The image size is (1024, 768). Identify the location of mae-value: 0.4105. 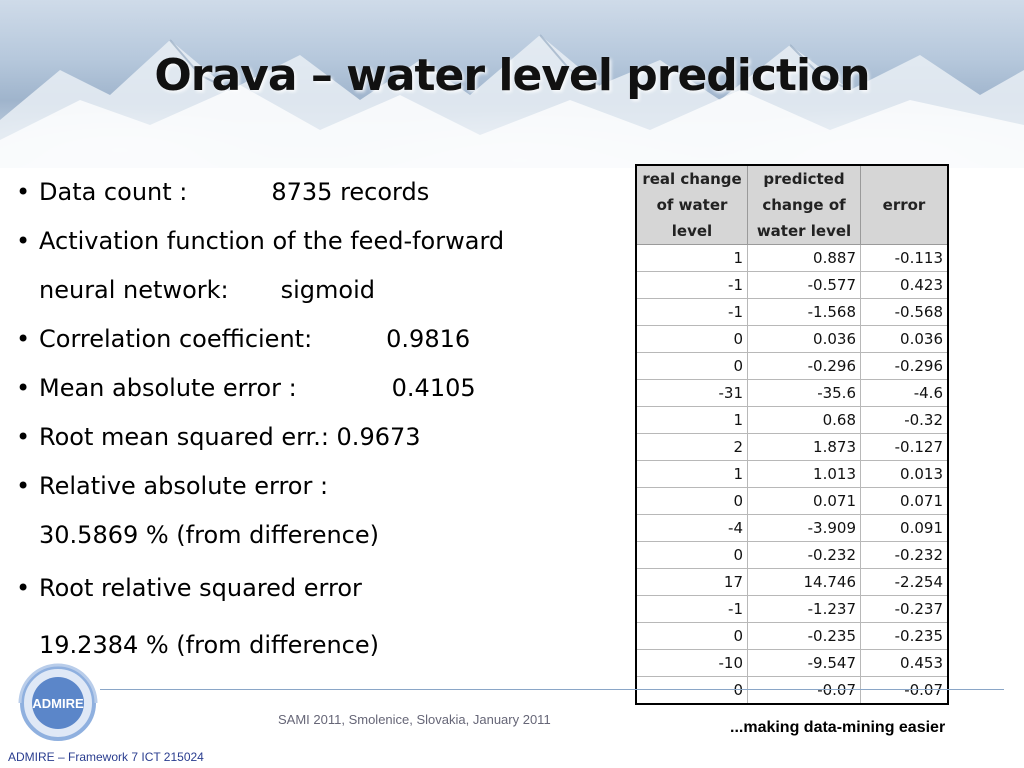
(433, 388).